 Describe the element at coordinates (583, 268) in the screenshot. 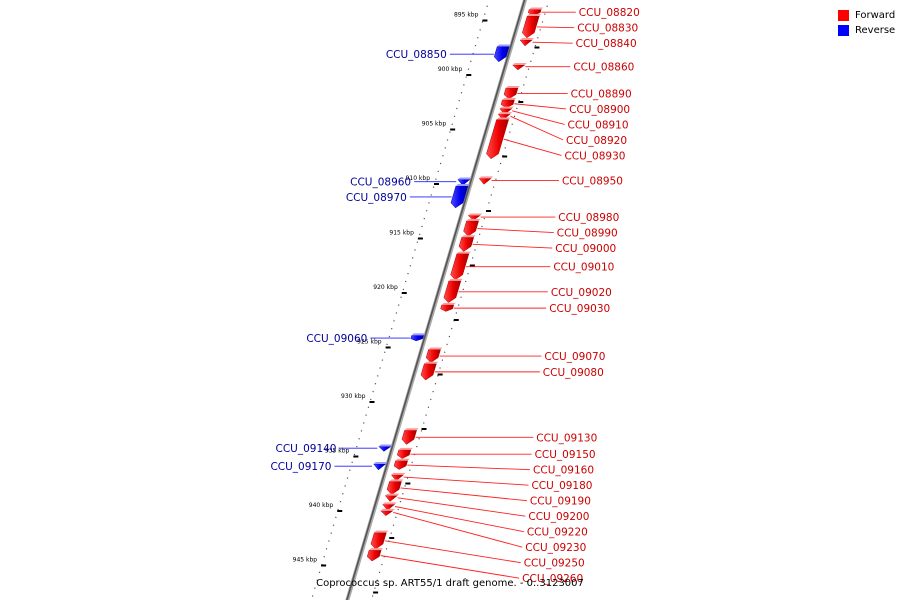

I see `gene-label: CCU_09010` at that location.